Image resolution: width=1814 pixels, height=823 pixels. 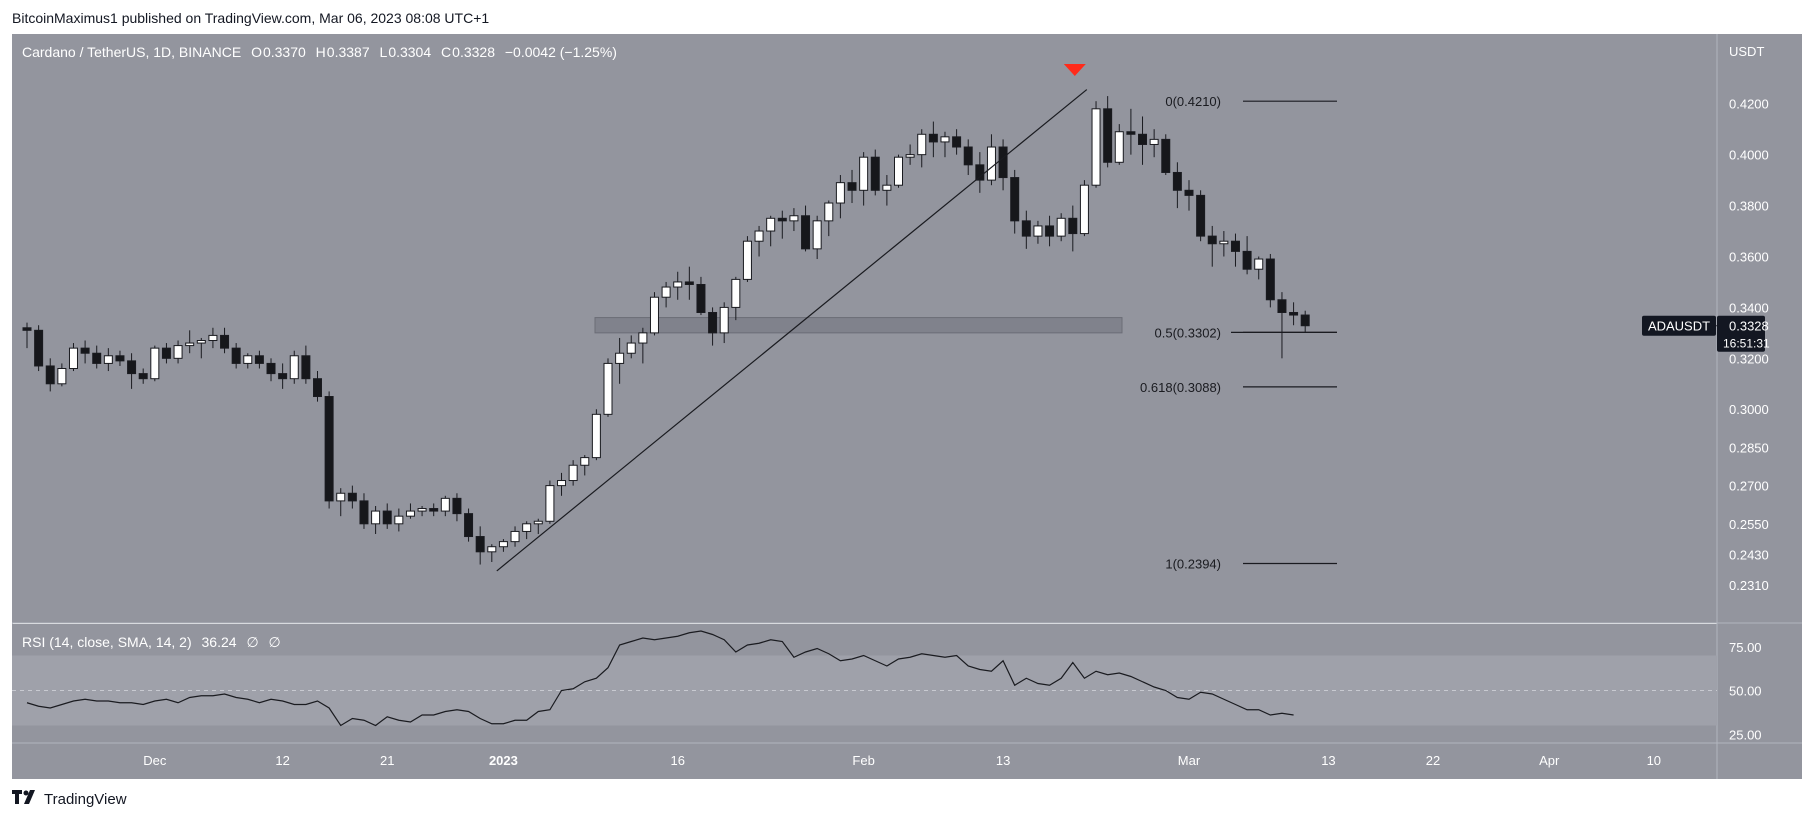 I want to click on price-tick-label: 0.3600, so click(x=1749, y=256).